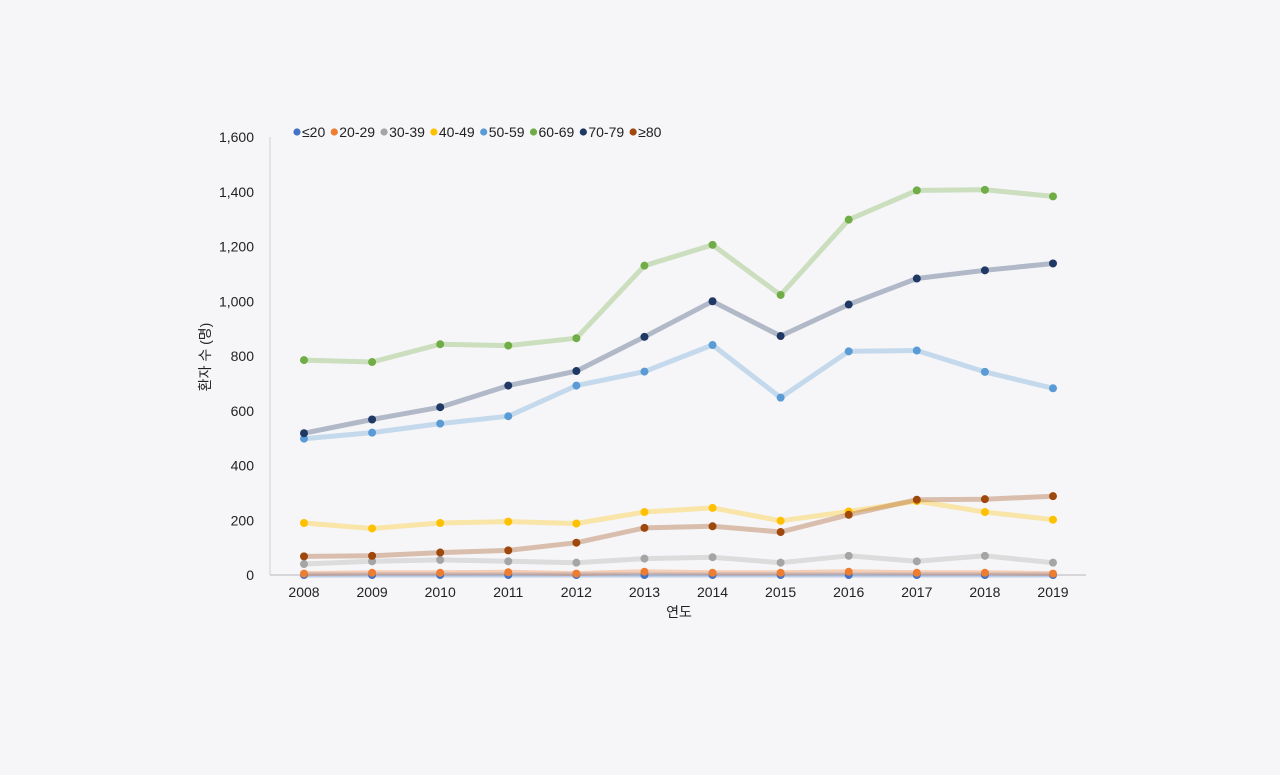 The image size is (1280, 775). I want to click on y-tick-label: 1,000, so click(236, 301).